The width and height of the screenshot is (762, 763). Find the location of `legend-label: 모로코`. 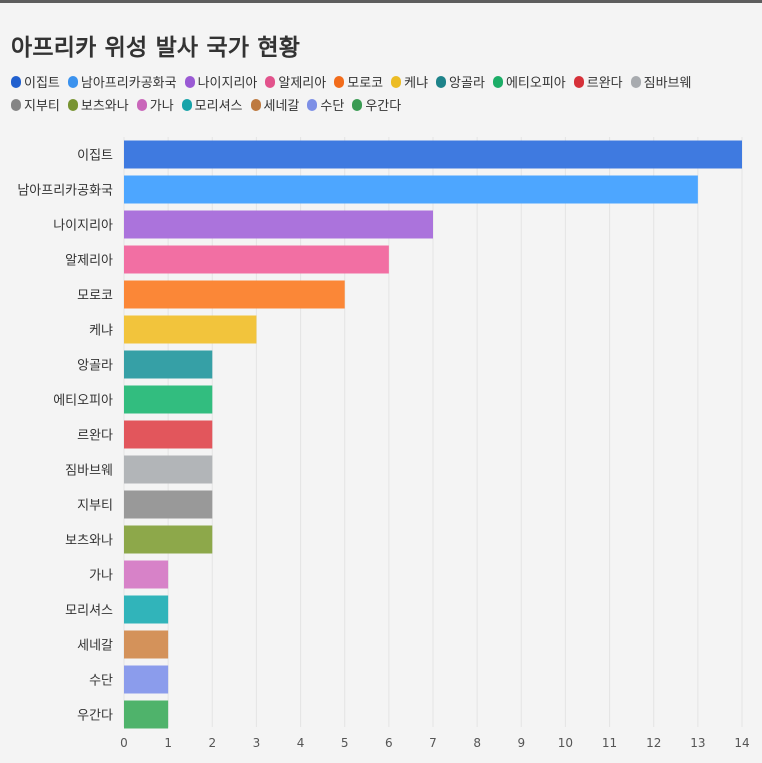

legend-label: 모로코 is located at coordinates (365, 83).